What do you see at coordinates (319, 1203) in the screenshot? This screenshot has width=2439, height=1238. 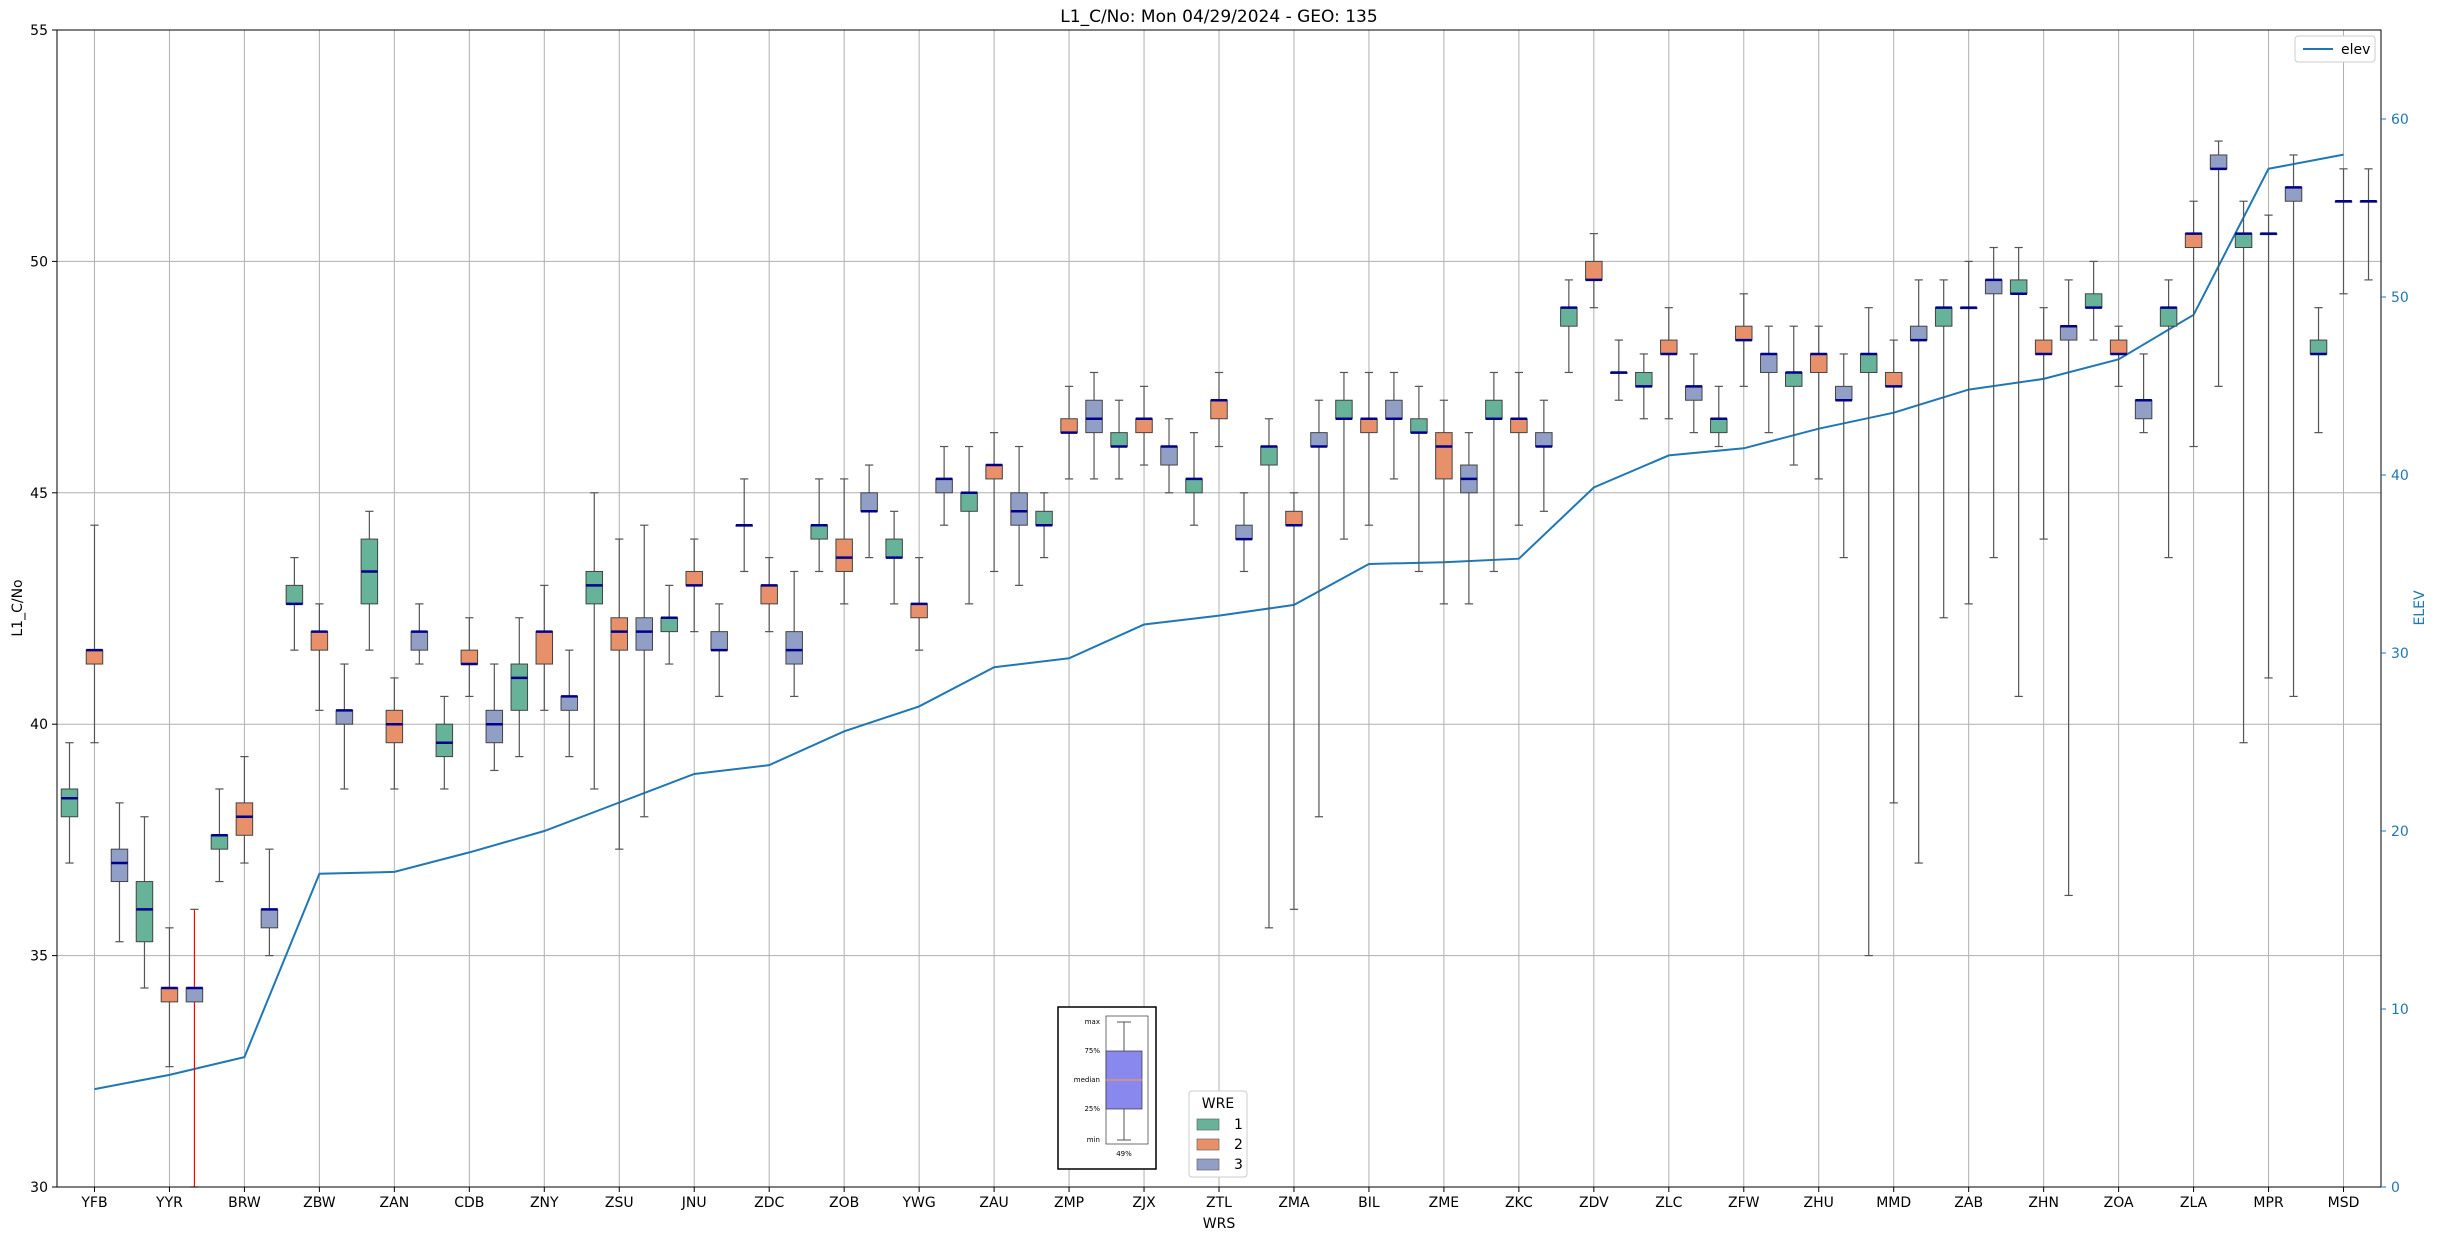 I see `x-tick-label: ZBW` at bounding box center [319, 1203].